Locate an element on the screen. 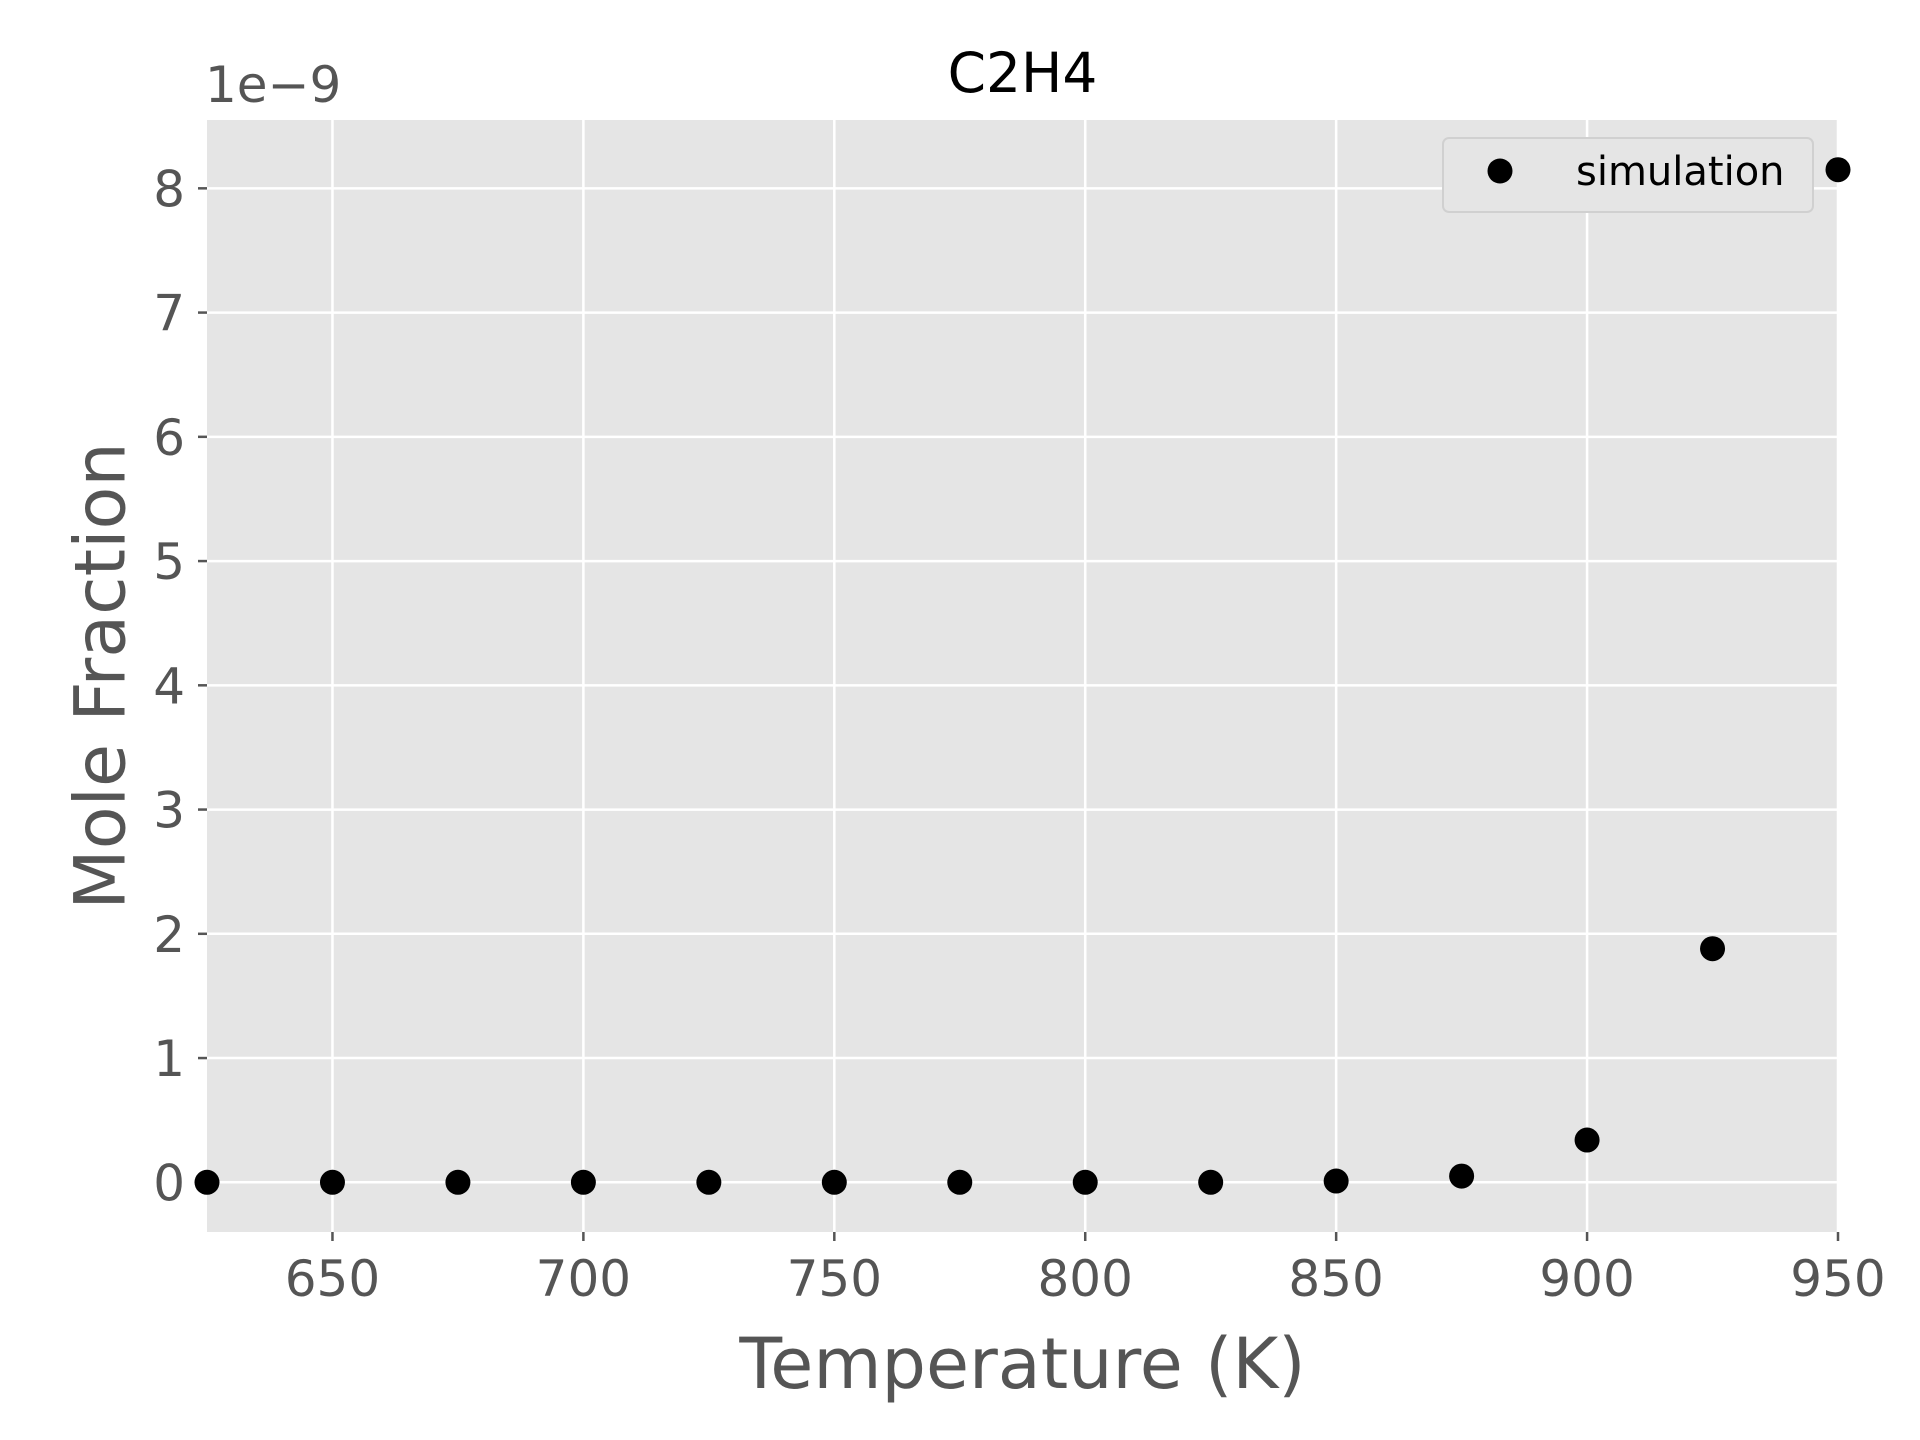 The height and width of the screenshot is (1440, 1920). x-tick-label-650: 650 is located at coordinates (332, 1279).